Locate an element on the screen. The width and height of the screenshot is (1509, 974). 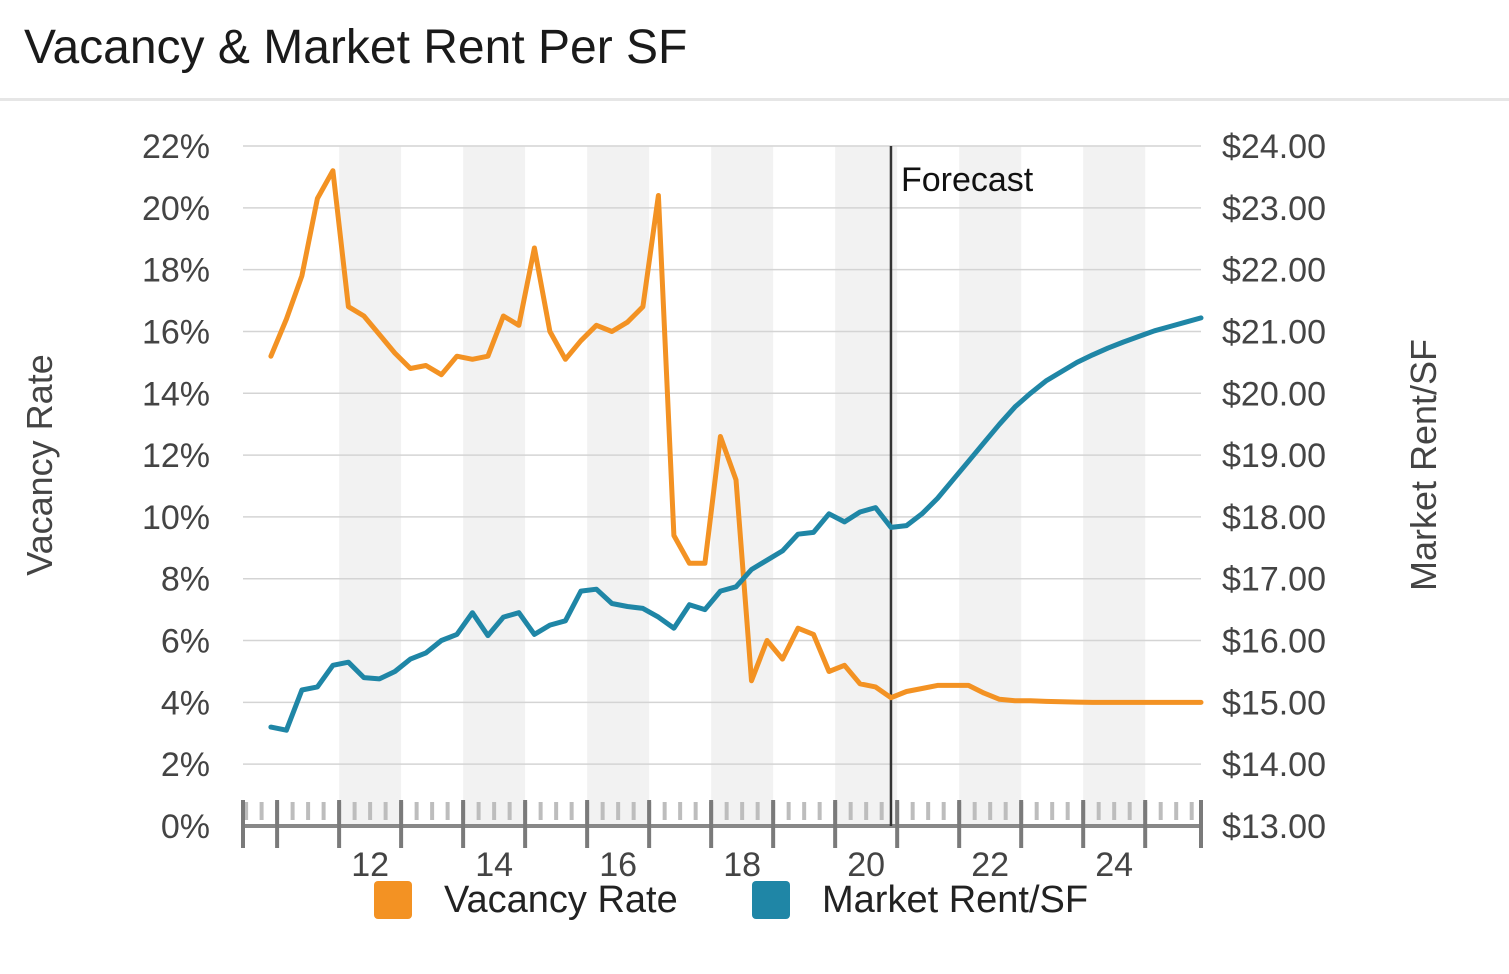
left-tick-label: 8% is located at coordinates (185, 580).